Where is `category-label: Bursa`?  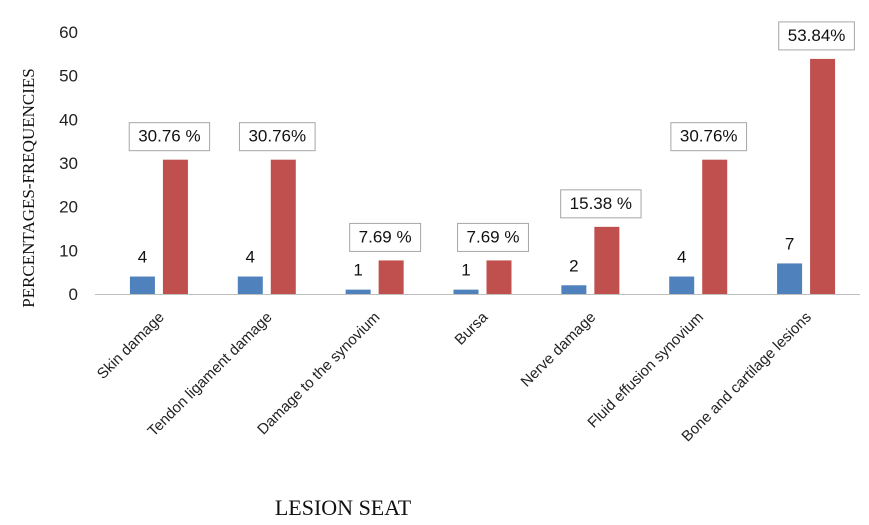
category-label: Bursa is located at coordinates (472, 328).